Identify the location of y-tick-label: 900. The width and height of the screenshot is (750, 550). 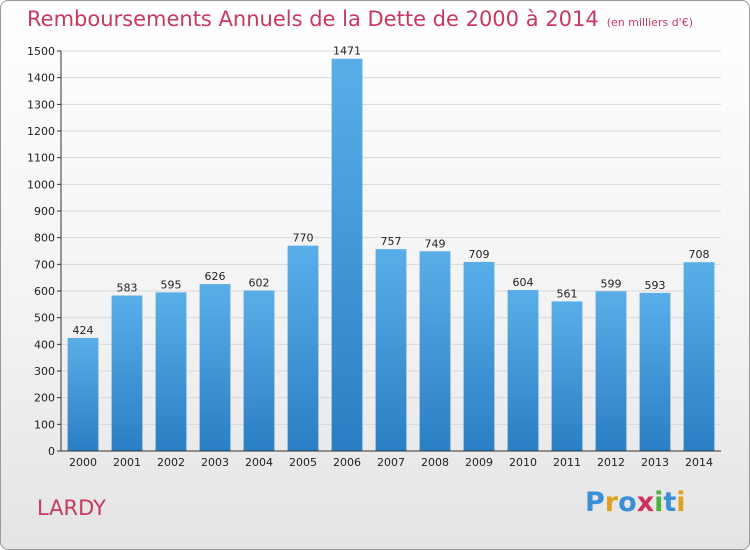
(44, 211).